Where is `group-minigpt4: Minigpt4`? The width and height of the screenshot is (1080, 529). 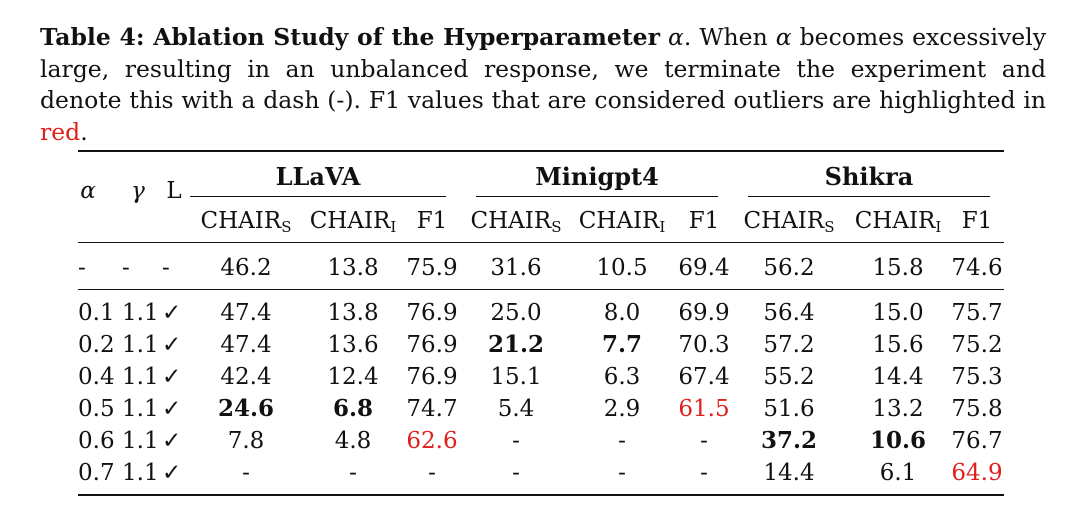 group-minigpt4: Minigpt4 is located at coordinates (597, 176).